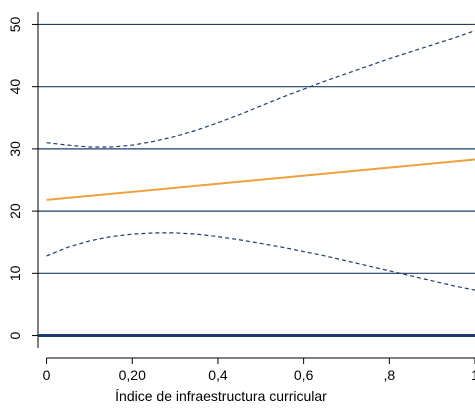 This screenshot has width=475, height=408. Describe the element at coordinates (132, 375) in the screenshot. I see `x-tick-label: 0,20` at that location.